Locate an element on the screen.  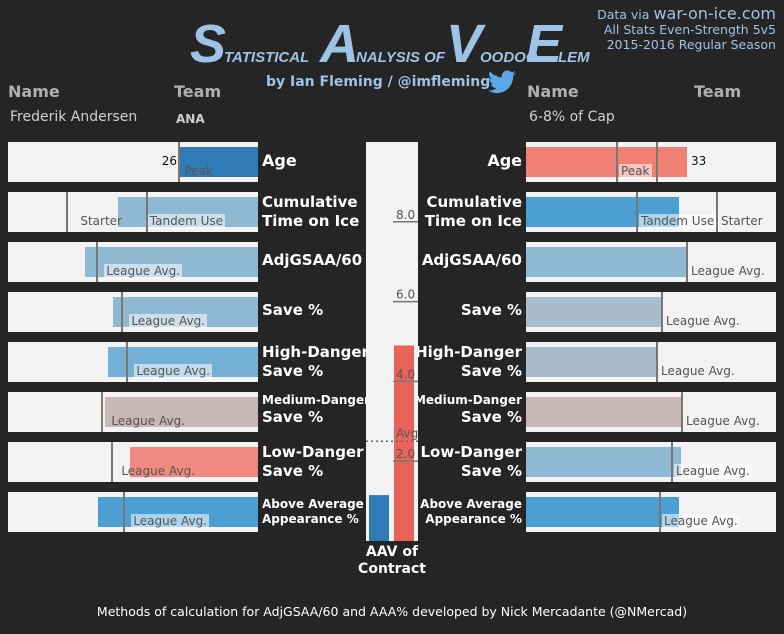
aav-avg-label: Avg is located at coordinates (407, 433).